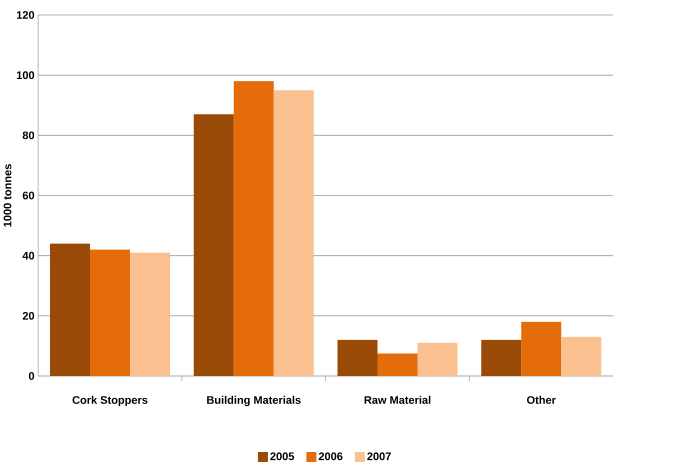 The height and width of the screenshot is (475, 695). Describe the element at coordinates (28, 196) in the screenshot. I see `y-tick-label: 60` at that location.